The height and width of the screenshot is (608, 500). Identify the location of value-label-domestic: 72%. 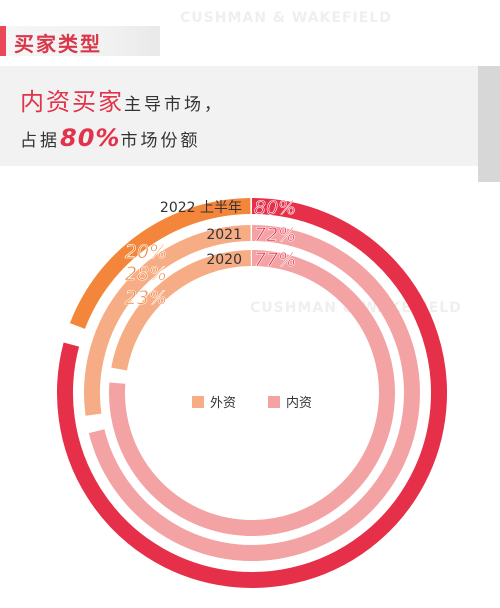
(275, 235).